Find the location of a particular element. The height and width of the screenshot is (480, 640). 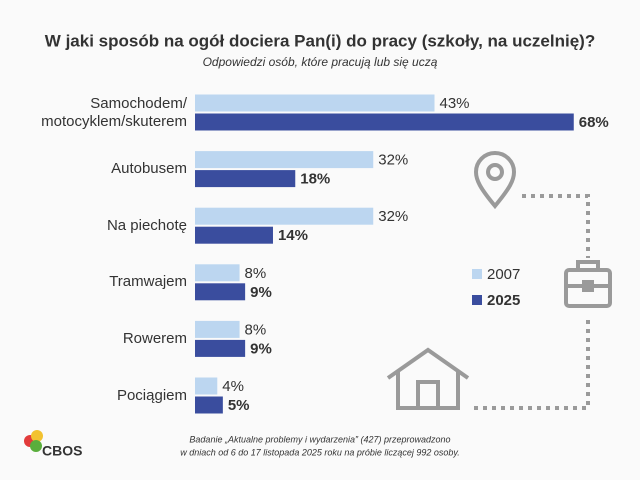

legend-label: 2025 is located at coordinates (503, 300).